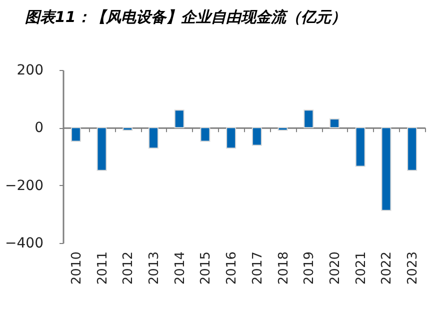  What do you see at coordinates (30, 70) in the screenshot?
I see `y-tick-label: 200` at bounding box center [30, 70].